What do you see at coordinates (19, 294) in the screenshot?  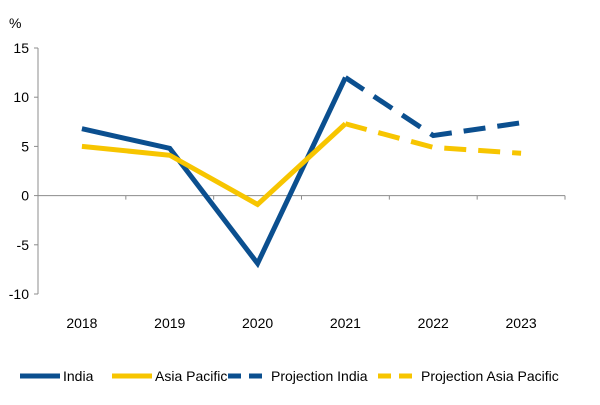 I see `y-tick-label: -10` at bounding box center [19, 294].